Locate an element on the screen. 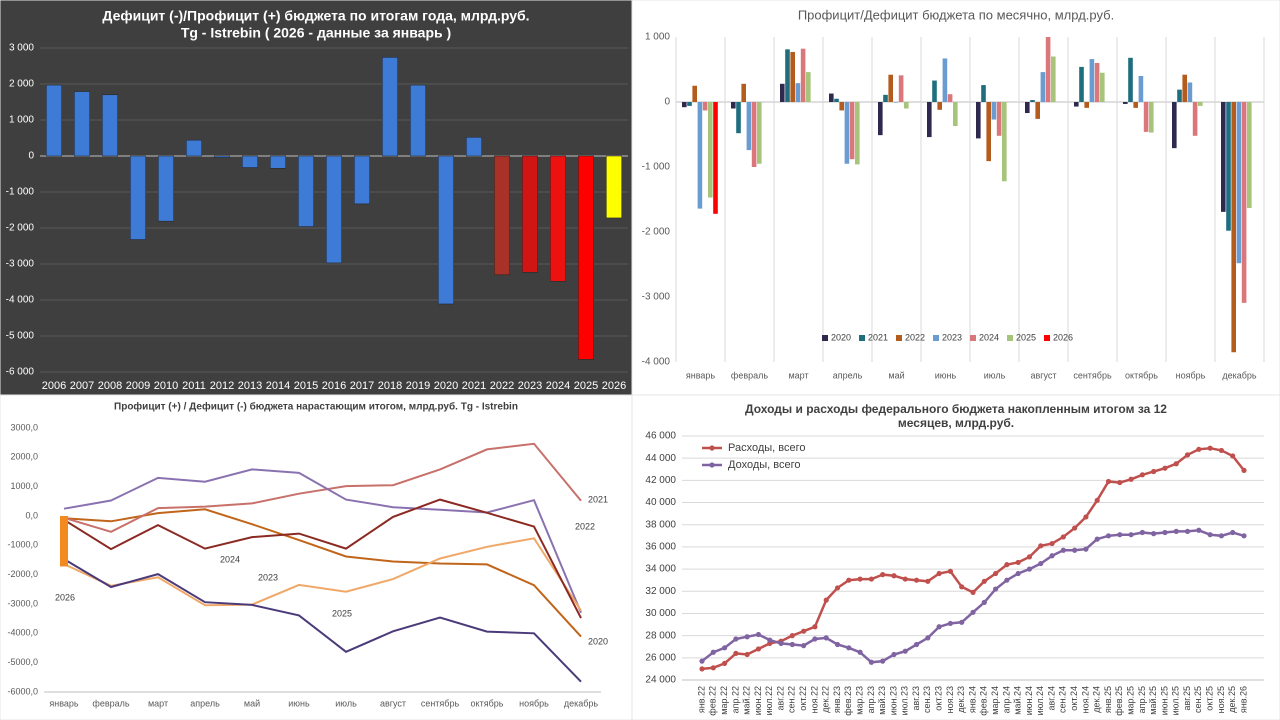  y-tick-label: -3000,0 is located at coordinates (22, 603).